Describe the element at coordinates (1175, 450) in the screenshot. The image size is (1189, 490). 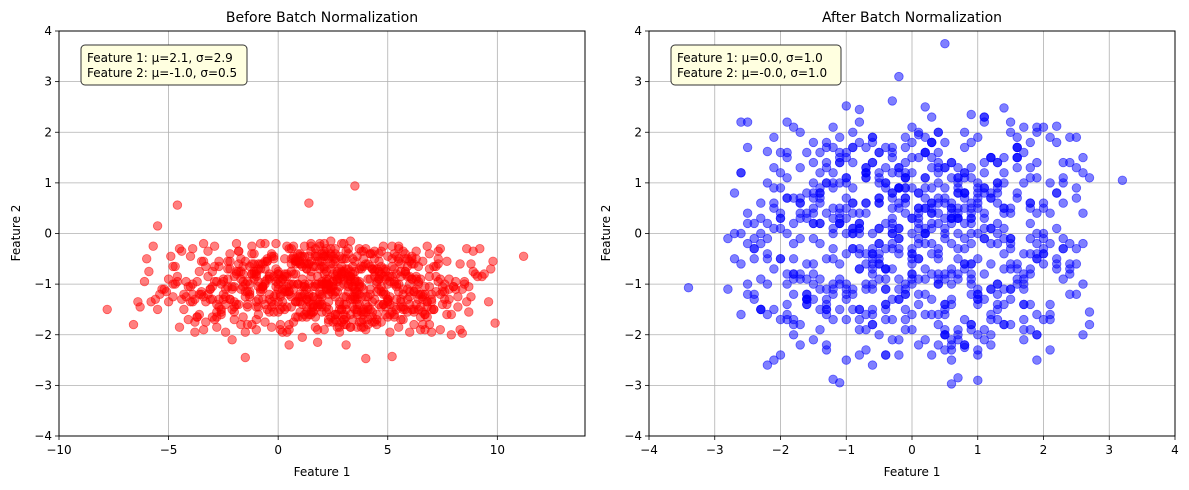
I see `x-tick-label: 4` at that location.